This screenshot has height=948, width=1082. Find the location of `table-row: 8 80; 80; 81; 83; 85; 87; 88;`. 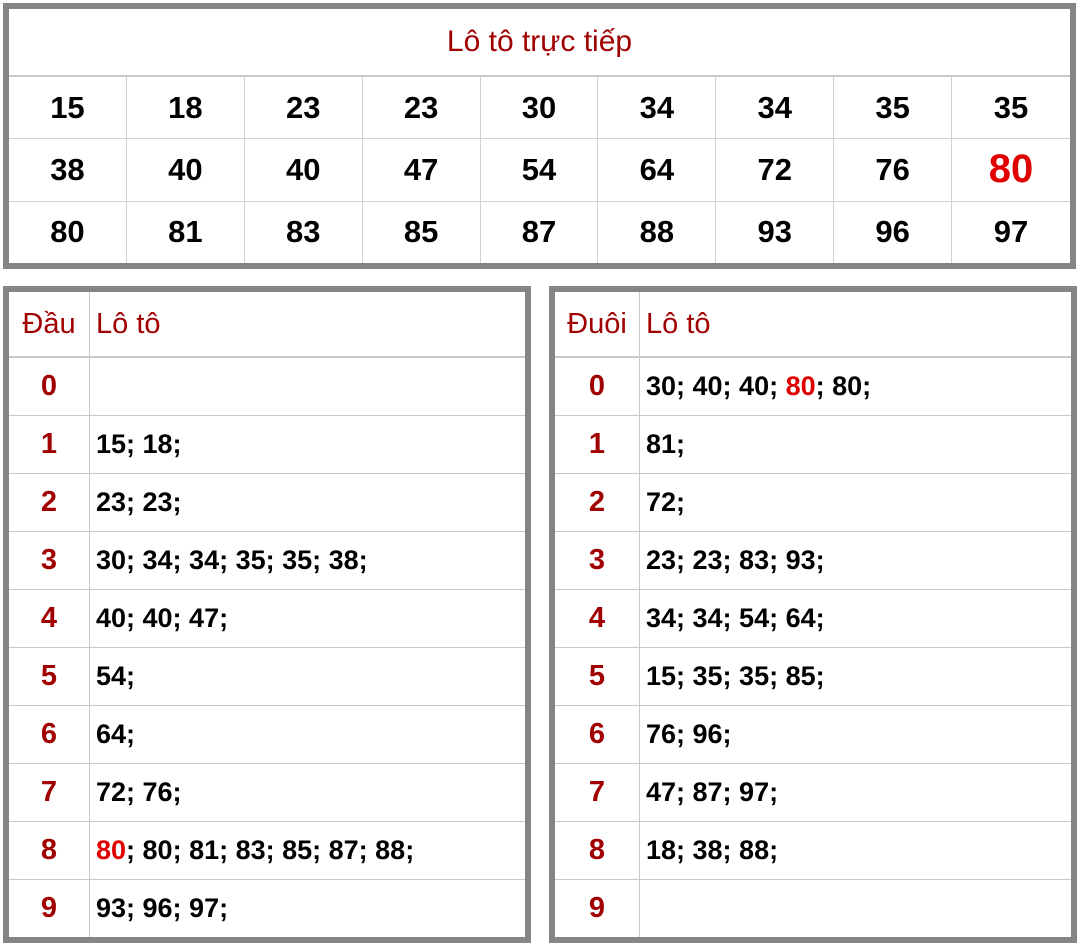

table-row: 8 80; 80; 81; 83; 85; 87; 88; is located at coordinates (267, 851).